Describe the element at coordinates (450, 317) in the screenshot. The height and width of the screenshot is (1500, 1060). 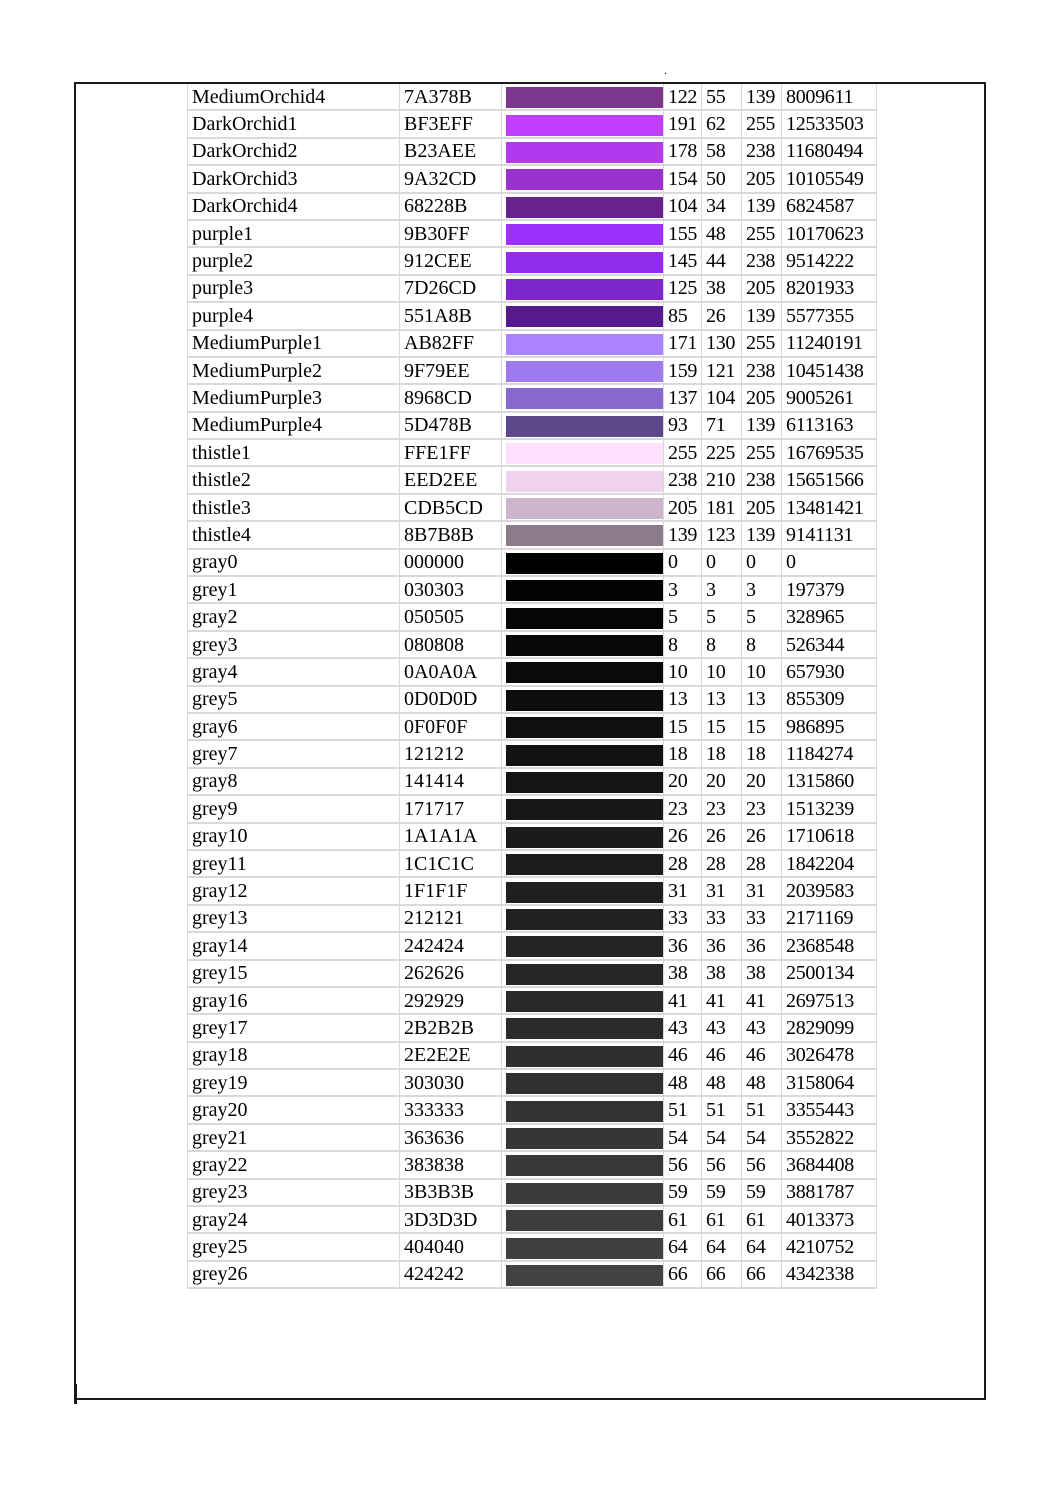
I see `hex-code: 551A8B` at that location.